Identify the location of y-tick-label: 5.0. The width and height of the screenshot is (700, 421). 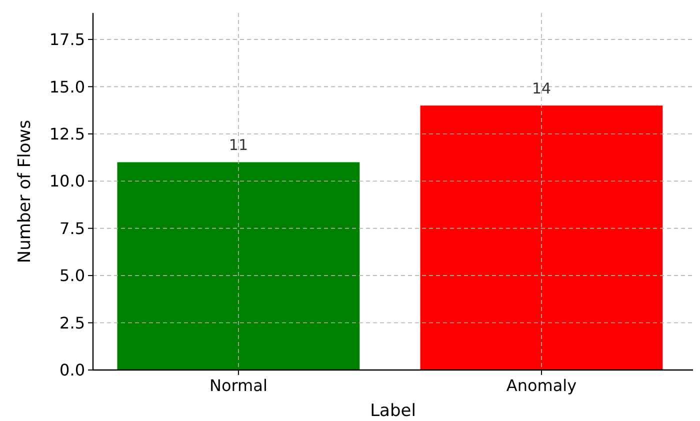
(72, 276).